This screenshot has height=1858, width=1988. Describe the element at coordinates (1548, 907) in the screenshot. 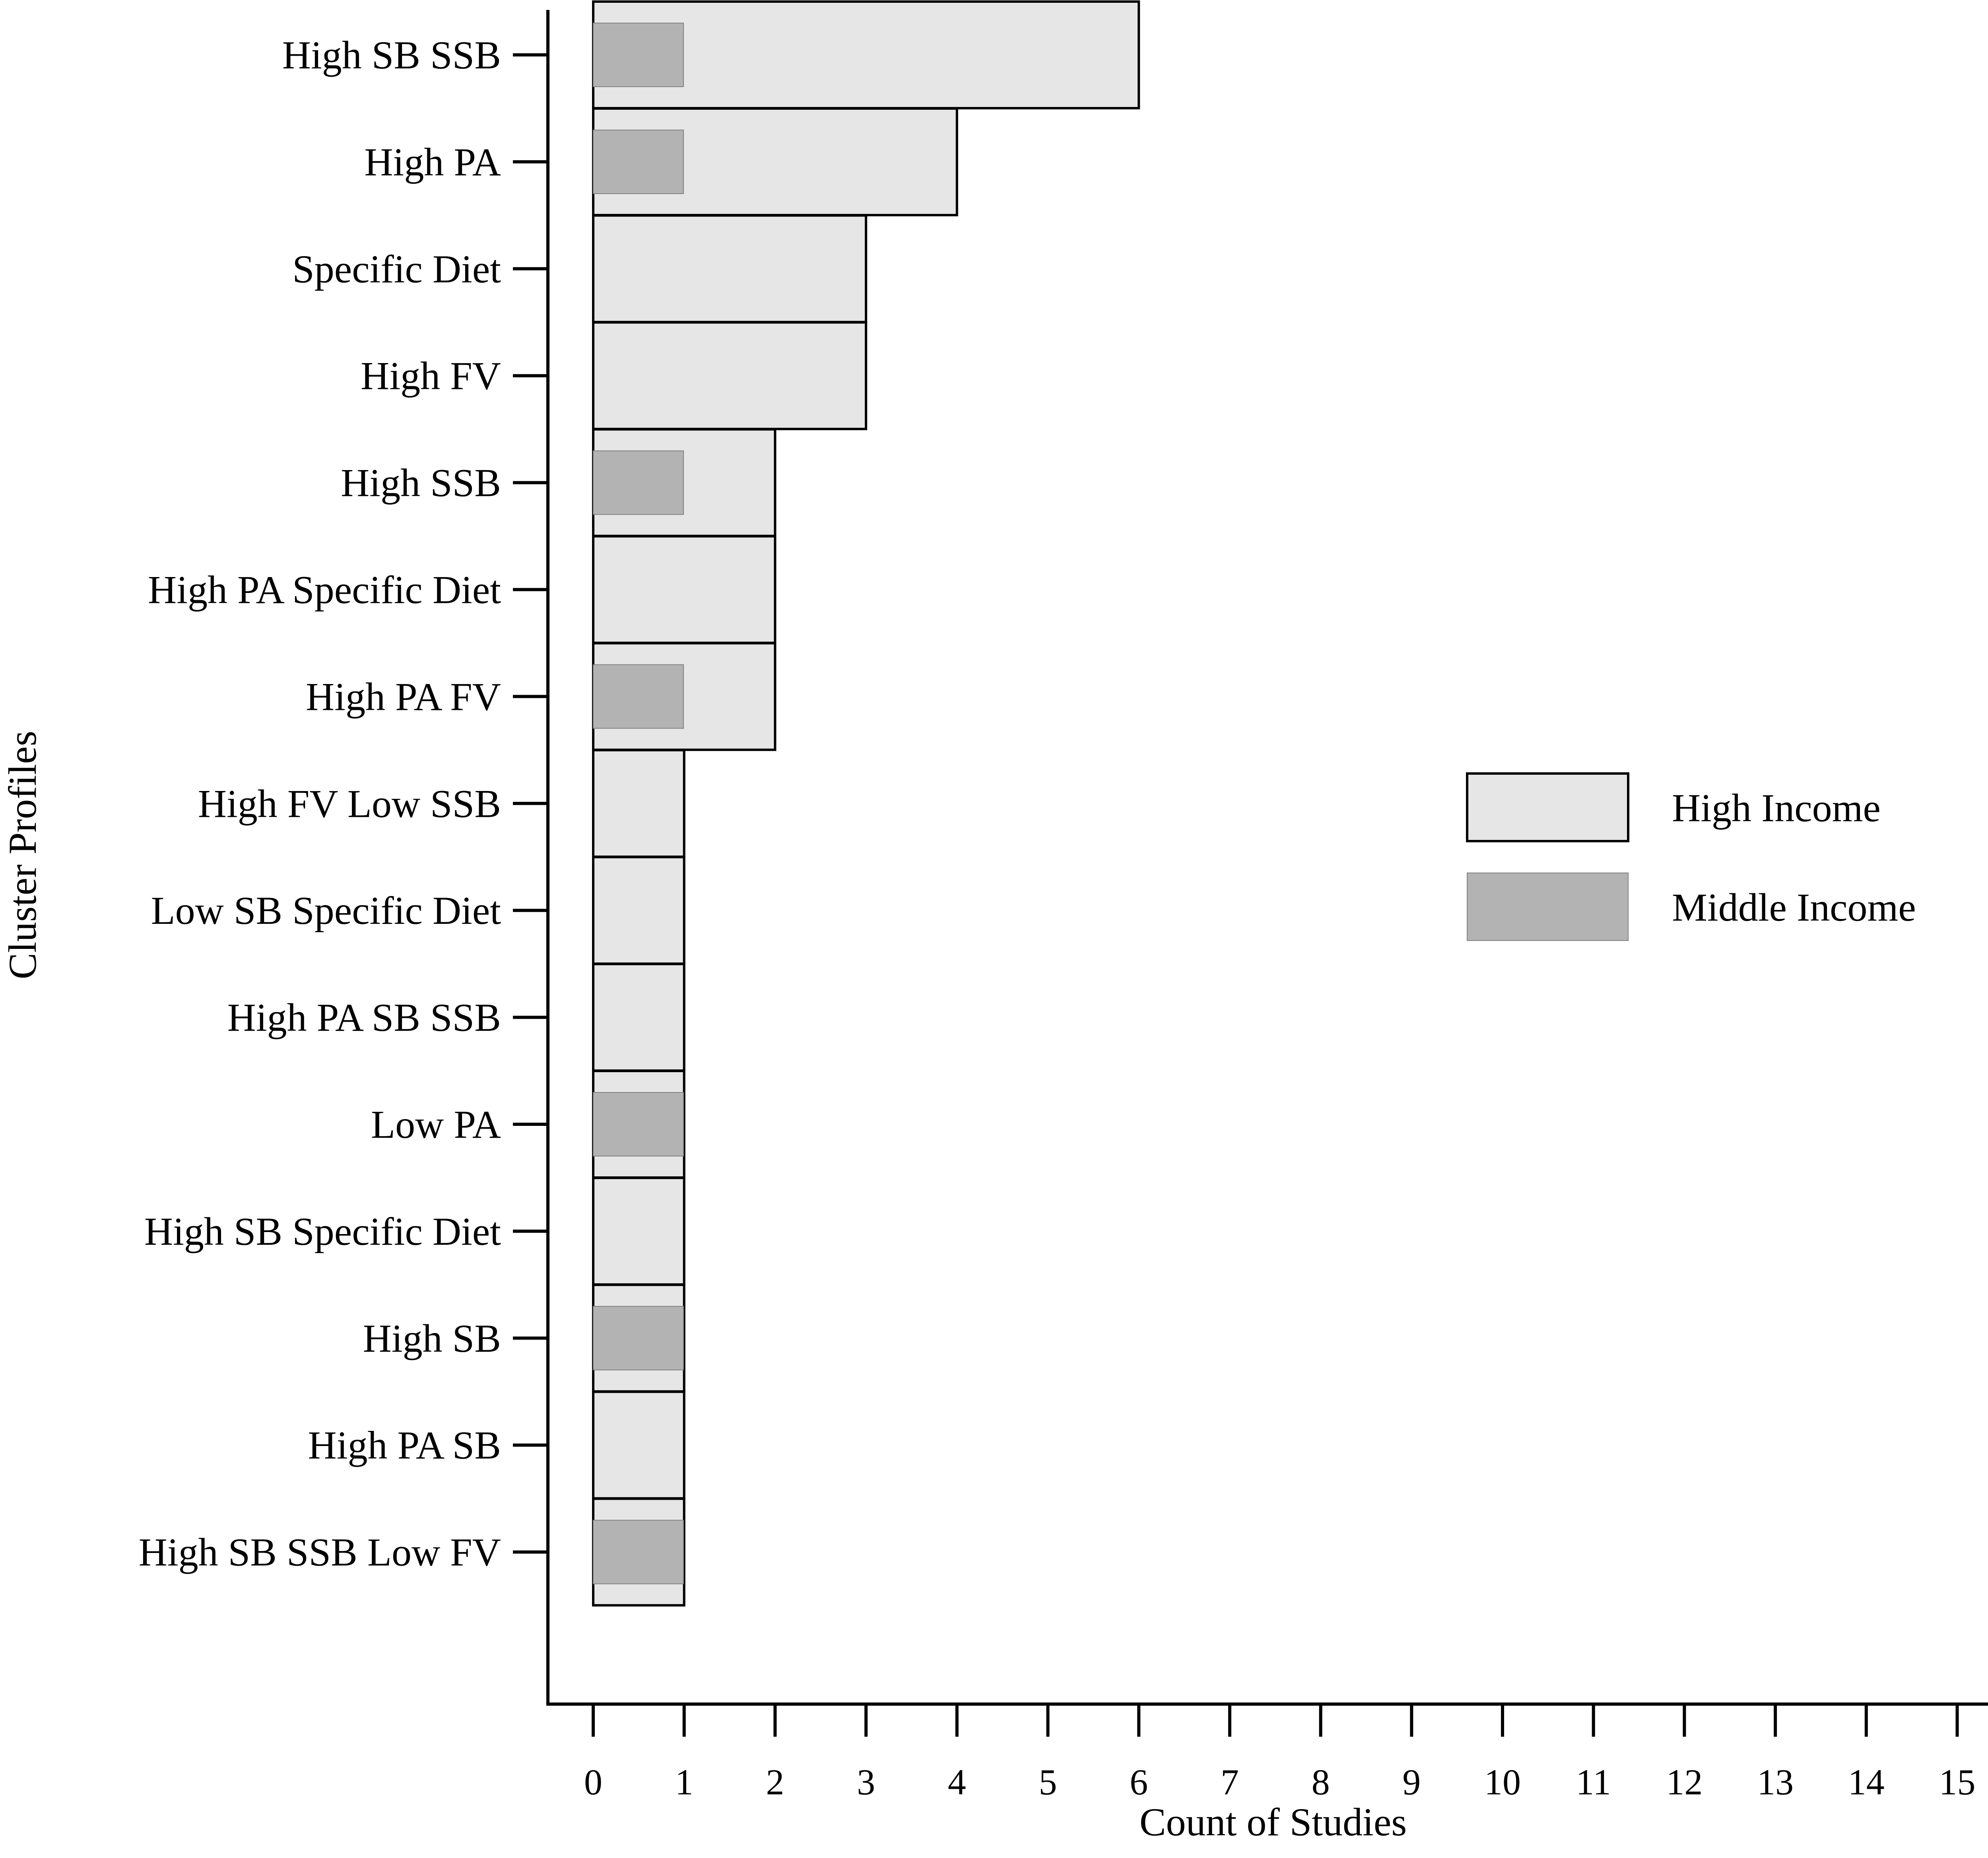

I see `legend-swatch-middle-income` at that location.